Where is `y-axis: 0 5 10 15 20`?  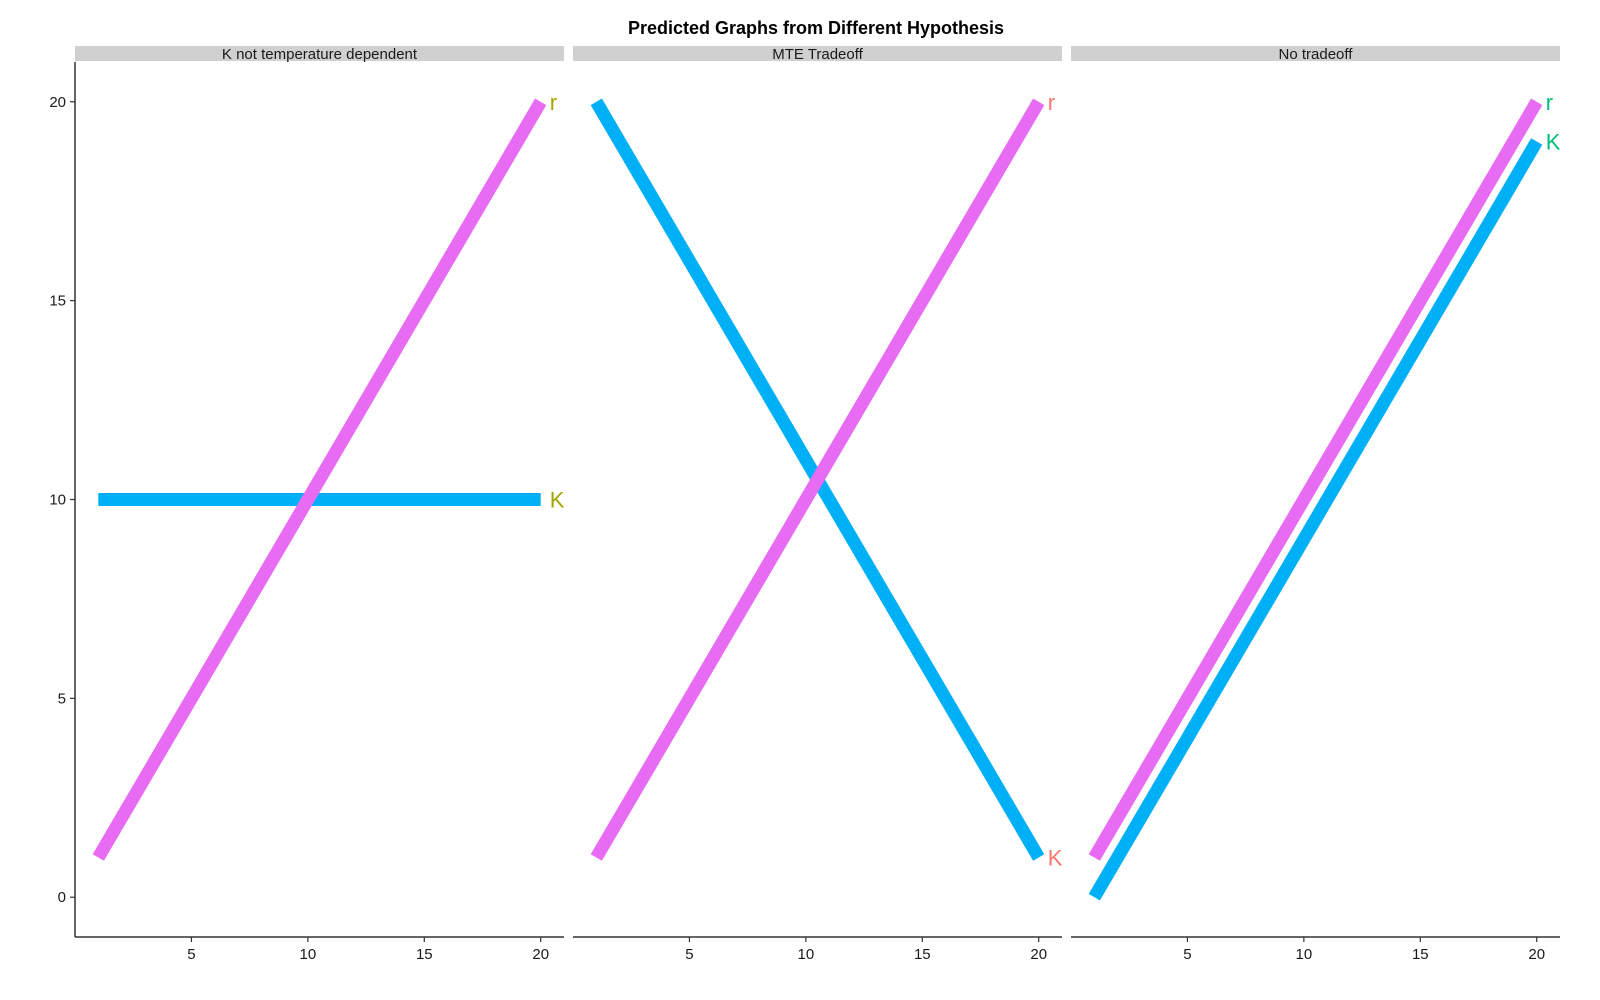
y-axis: 0 5 10 15 20 is located at coordinates (62, 499).